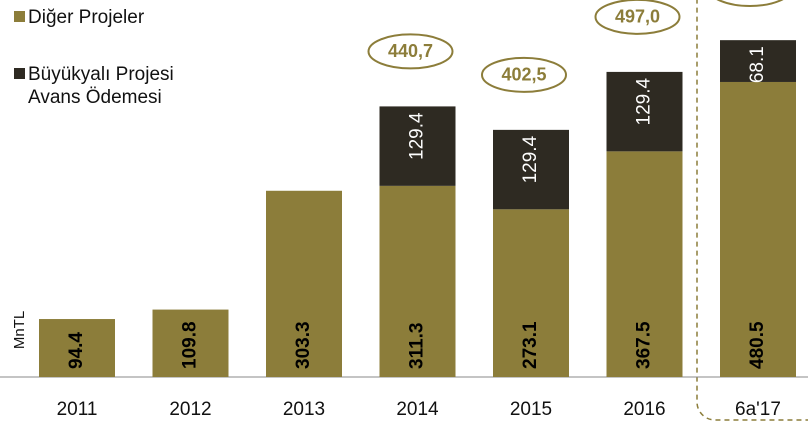 This screenshot has height=426, width=808. What do you see at coordinates (530, 345) in the screenshot?
I see `data-label: 273.1` at bounding box center [530, 345].